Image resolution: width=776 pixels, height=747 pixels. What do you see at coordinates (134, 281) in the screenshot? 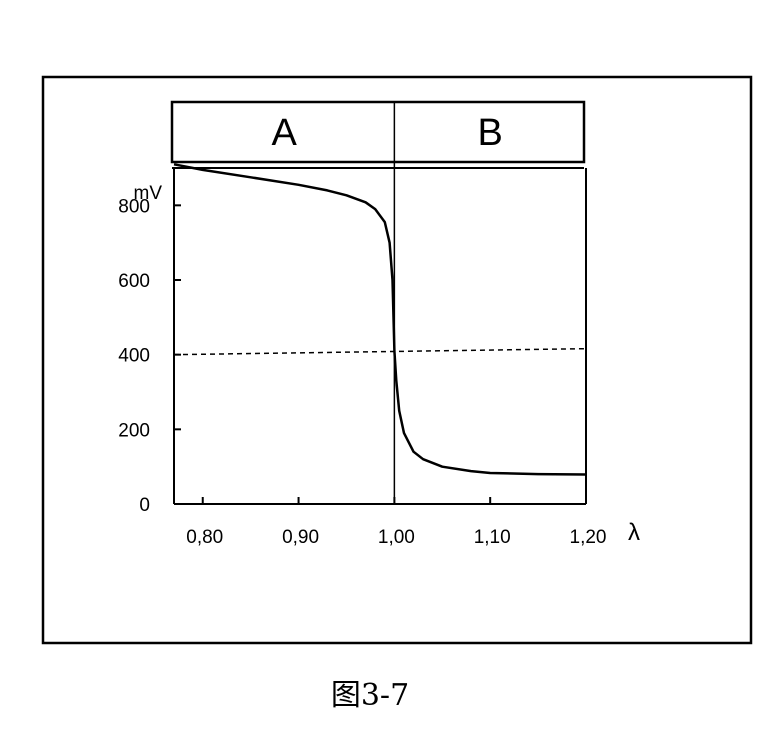
I see `y-tick-label: 600` at bounding box center [134, 281].